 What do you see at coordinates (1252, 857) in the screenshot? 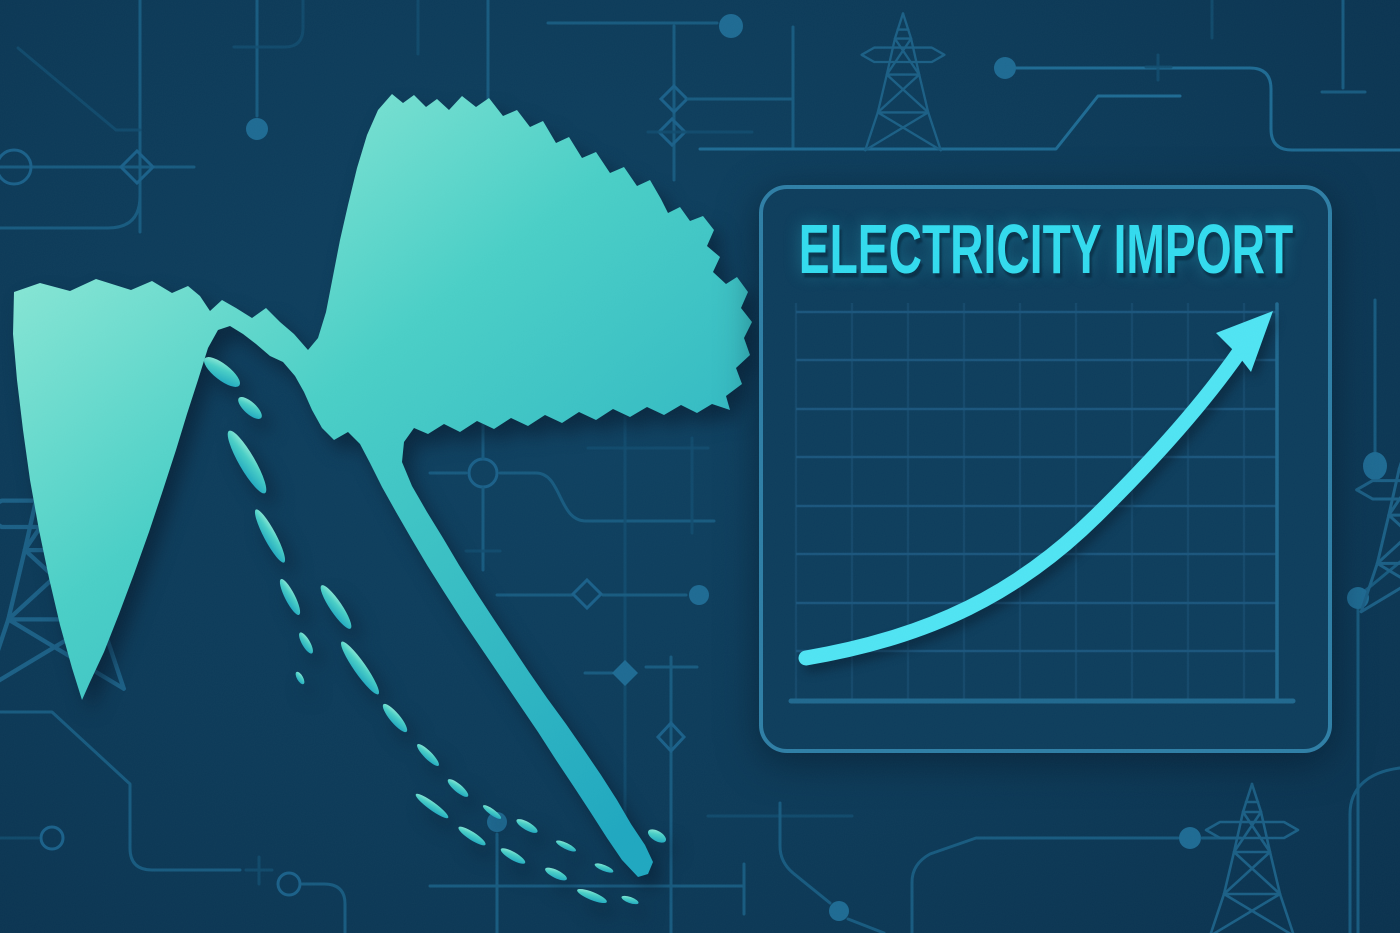
I see `pylon-icon-bottom-right` at bounding box center [1252, 857].